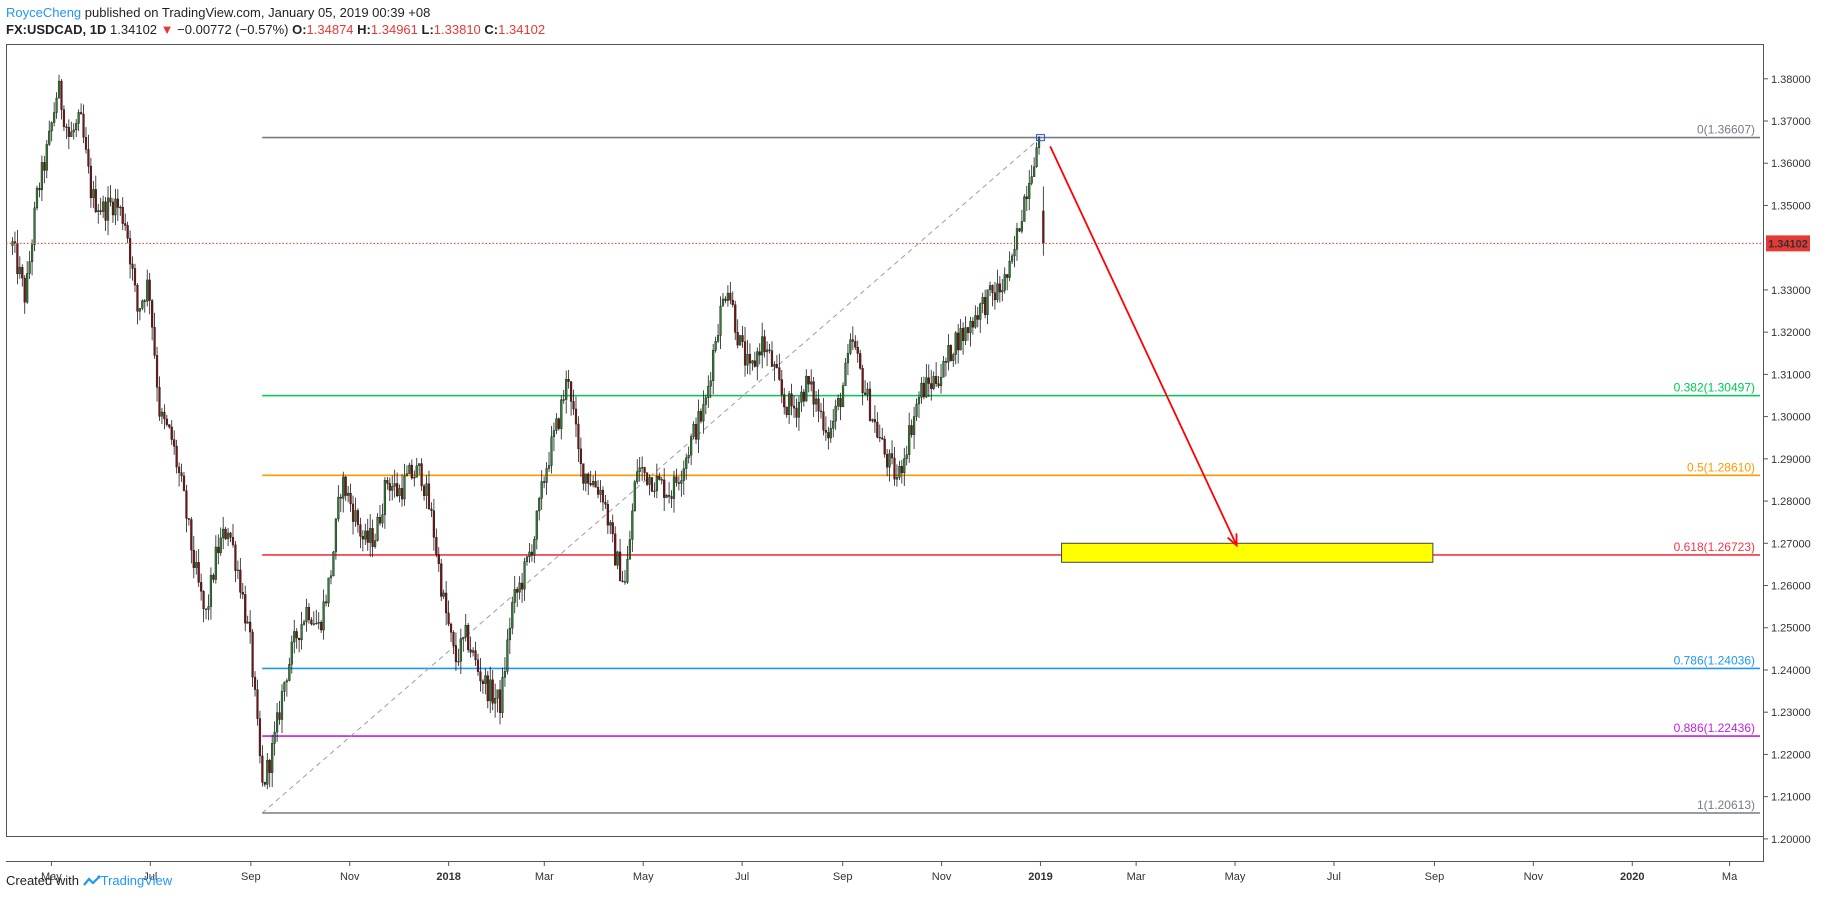  Describe the element at coordinates (44, 12) in the screenshot. I see `author-link: RoyceCheng` at that location.